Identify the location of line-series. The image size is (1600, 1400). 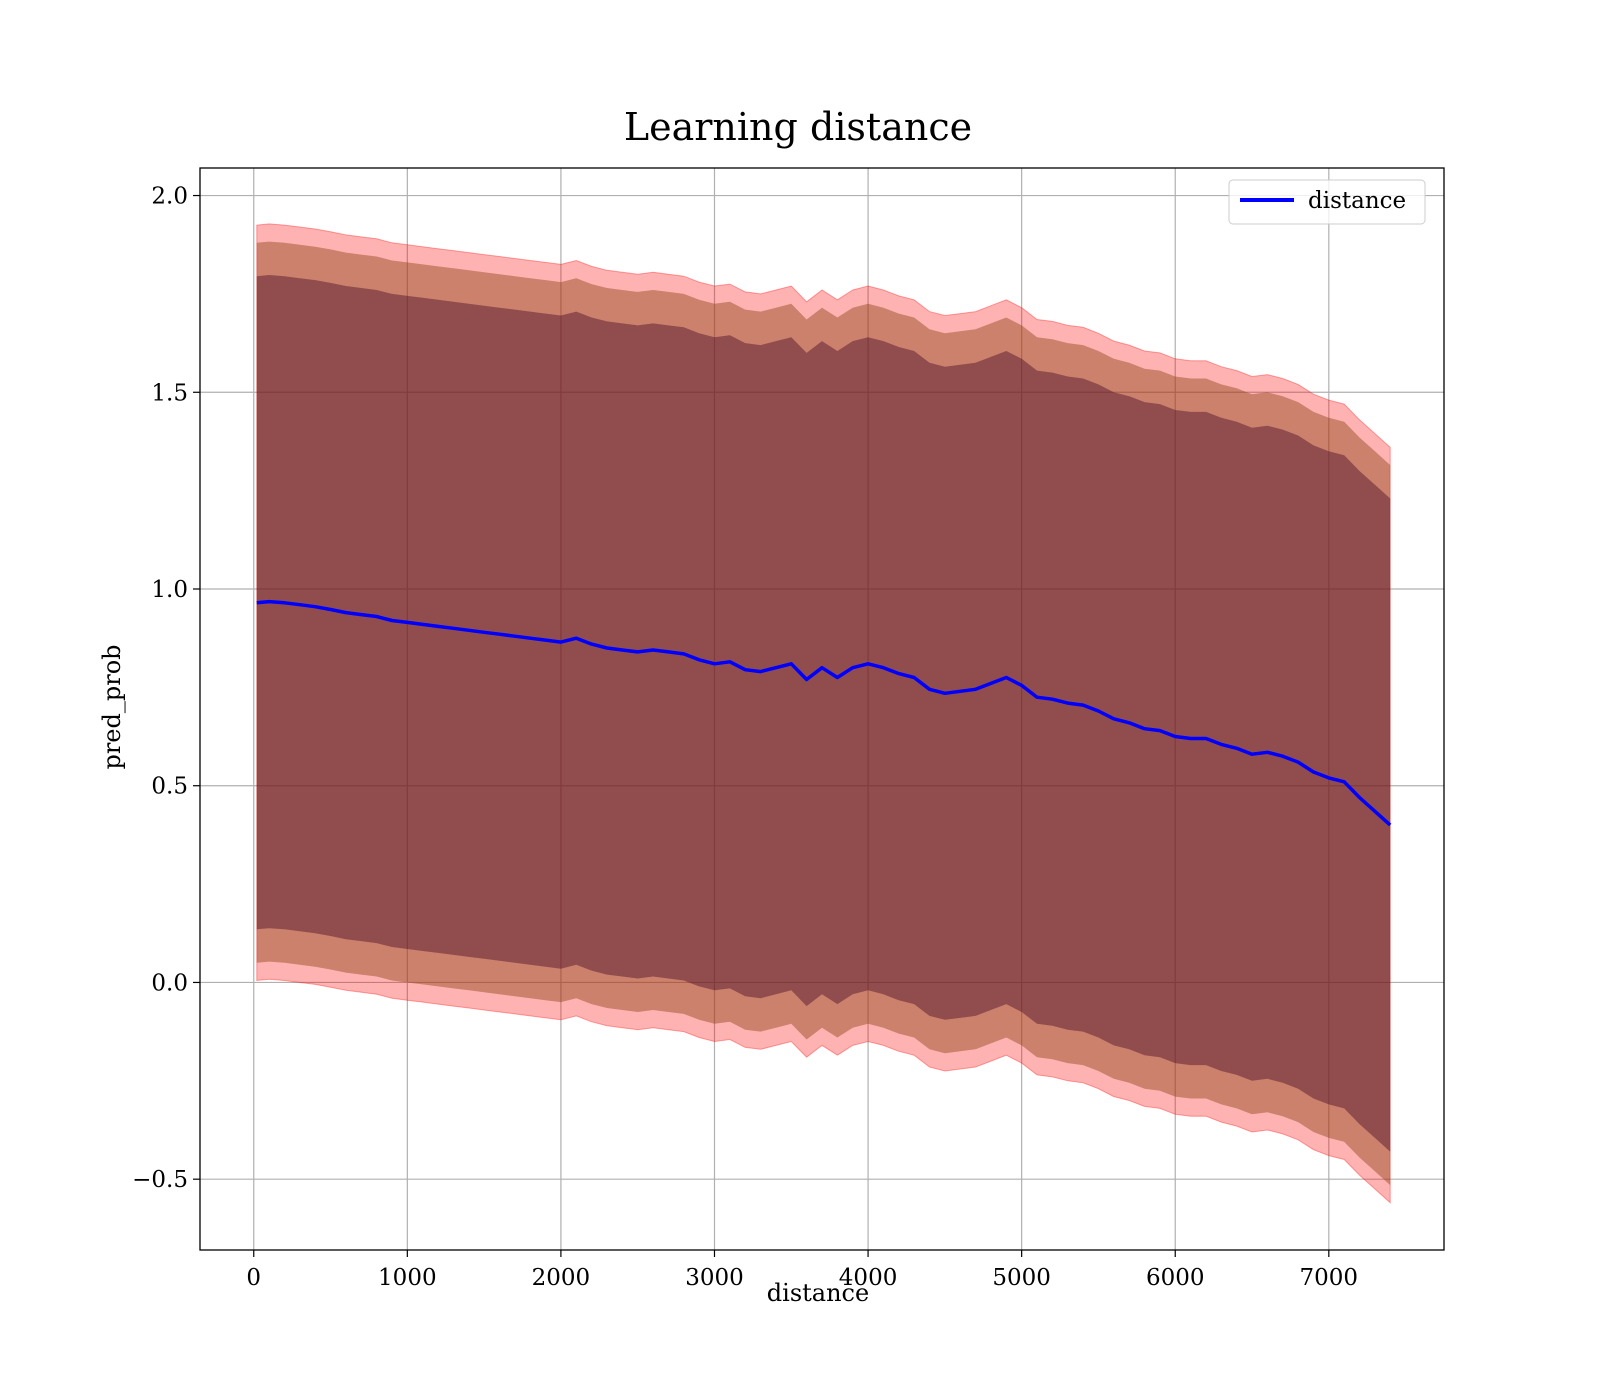
(824, 713).